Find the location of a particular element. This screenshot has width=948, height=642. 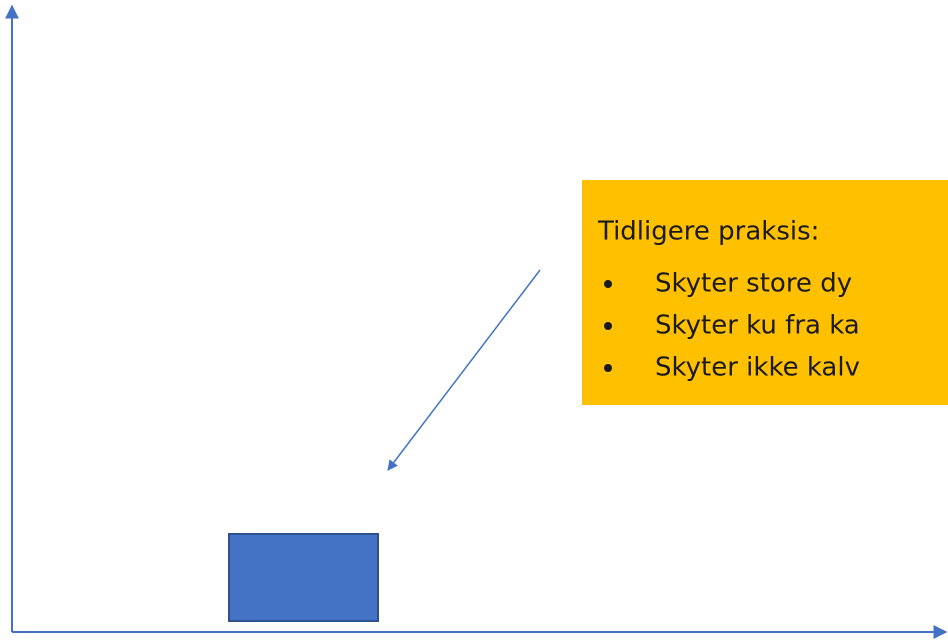

pointer-arrow is located at coordinates (464, 370).